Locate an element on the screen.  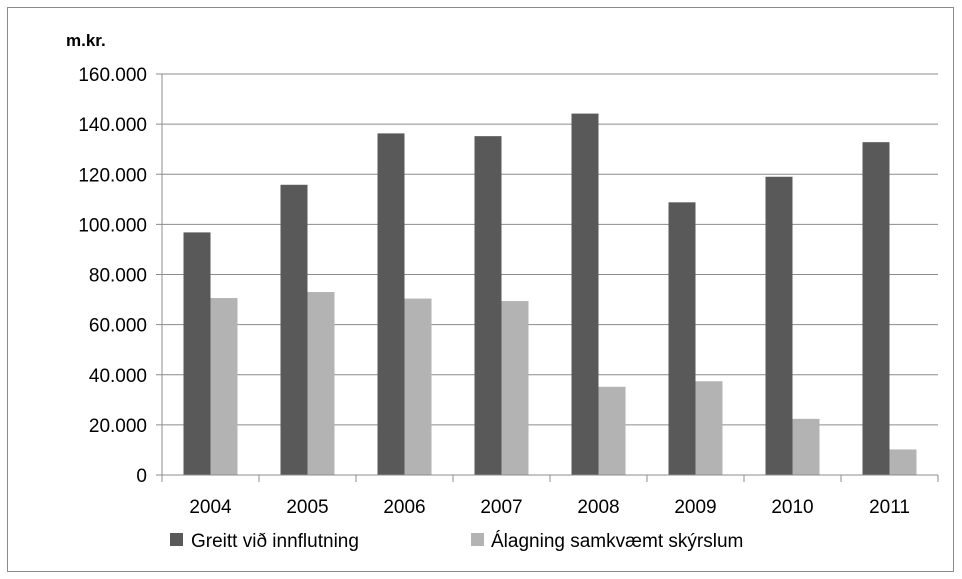
y-tick-label: 80.000 is located at coordinates (118, 276).